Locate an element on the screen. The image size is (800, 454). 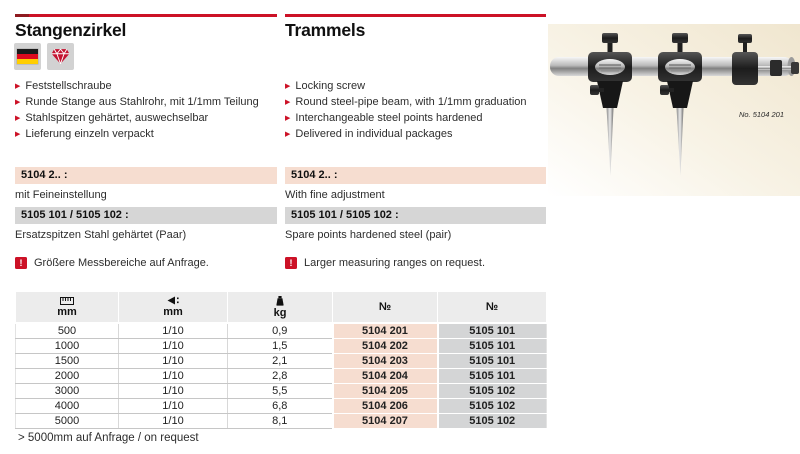
cell-range-mm: 5000 is located at coordinates (67, 421).